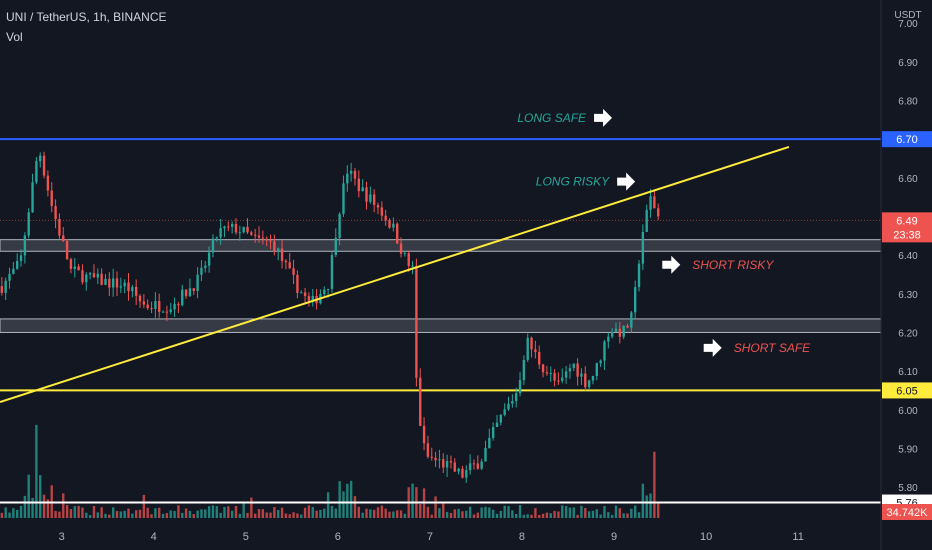 The width and height of the screenshot is (932, 550). I want to click on annotation-label: SHORT RISKY, so click(733, 265).